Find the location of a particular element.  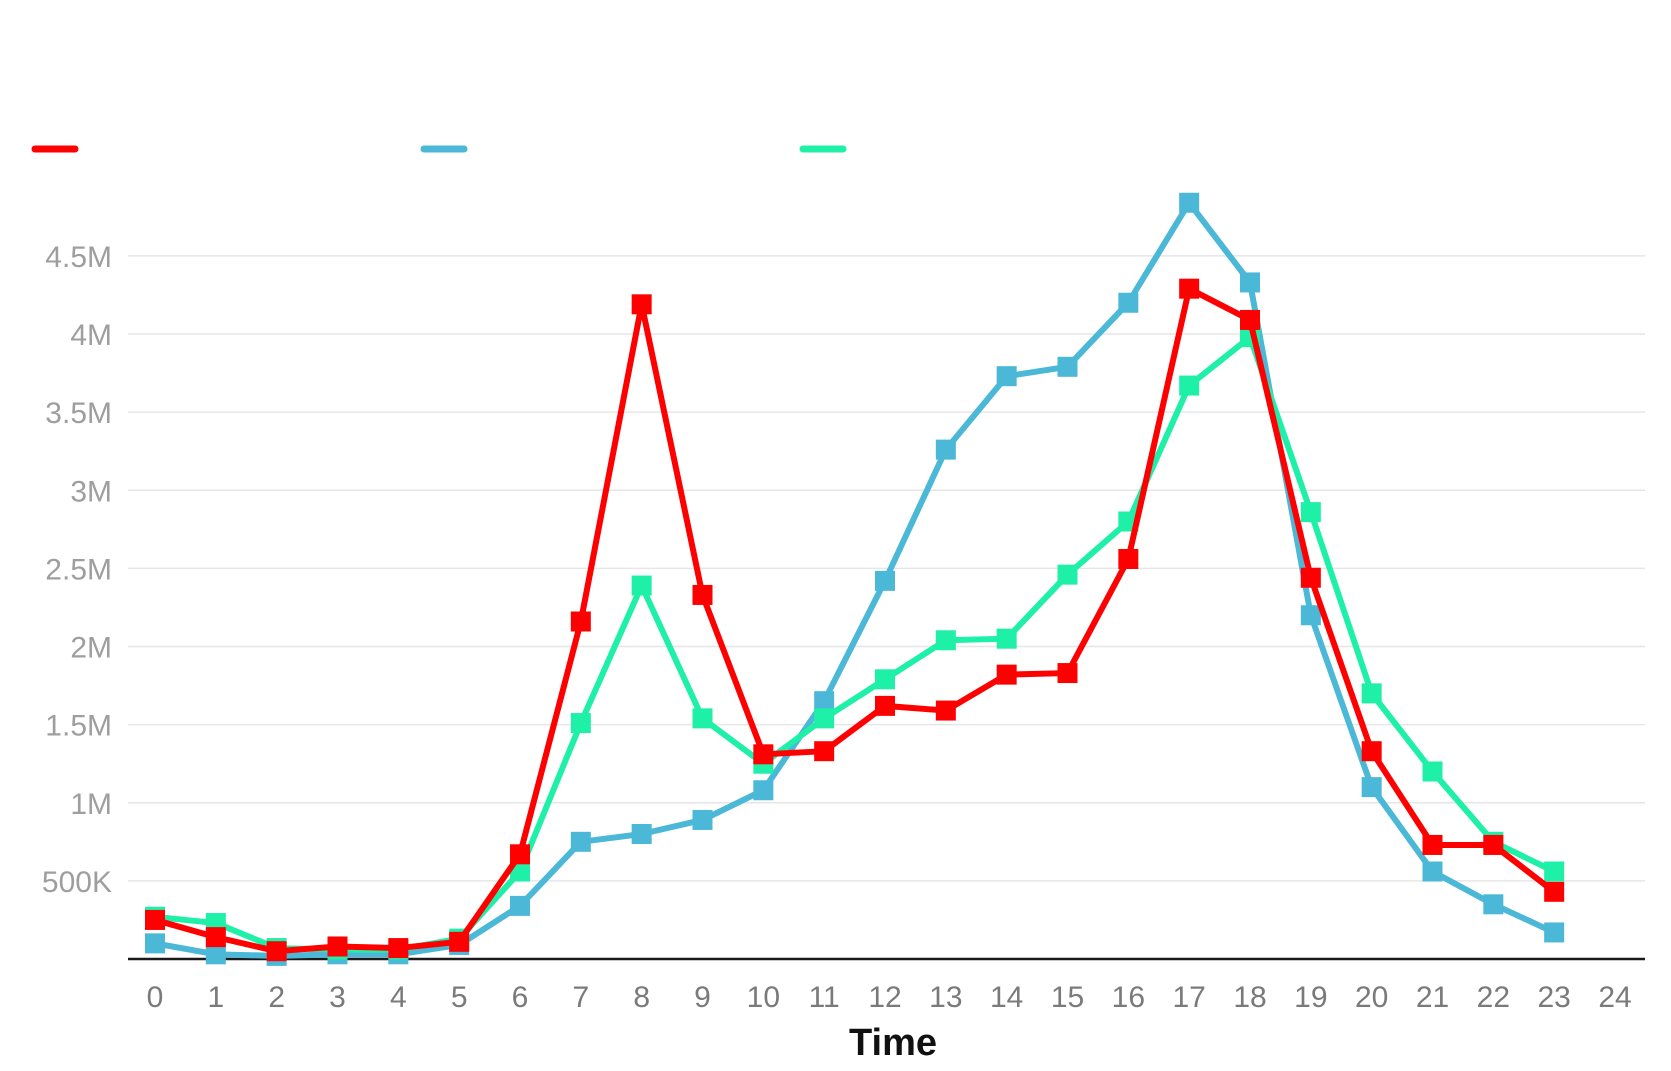

x-tick-label: 18 is located at coordinates (1249, 997).